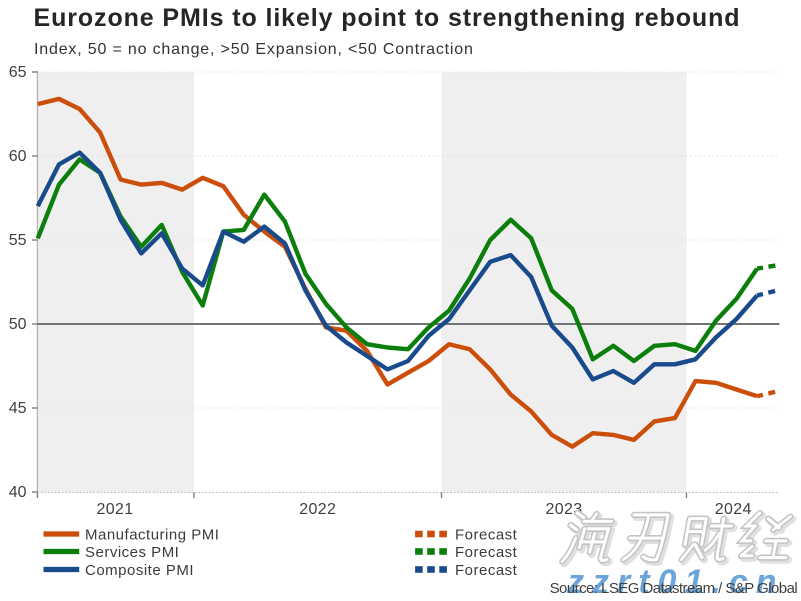  What do you see at coordinates (18, 492) in the screenshot?
I see `svg-text: 40` at bounding box center [18, 492].